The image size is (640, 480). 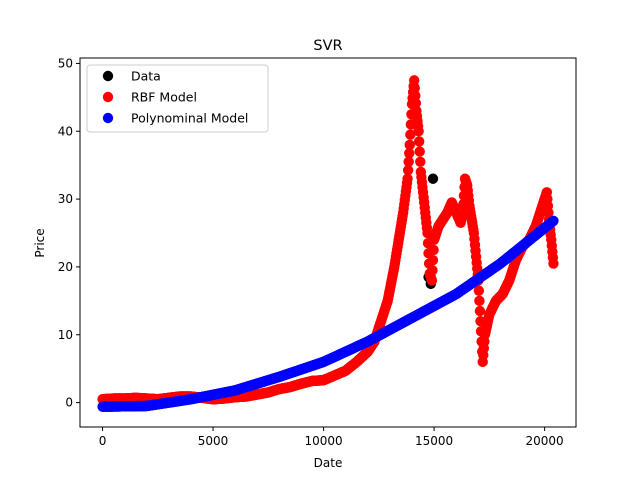 What do you see at coordinates (323, 441) in the screenshot?
I see `x-tick-label: 10000` at bounding box center [323, 441].